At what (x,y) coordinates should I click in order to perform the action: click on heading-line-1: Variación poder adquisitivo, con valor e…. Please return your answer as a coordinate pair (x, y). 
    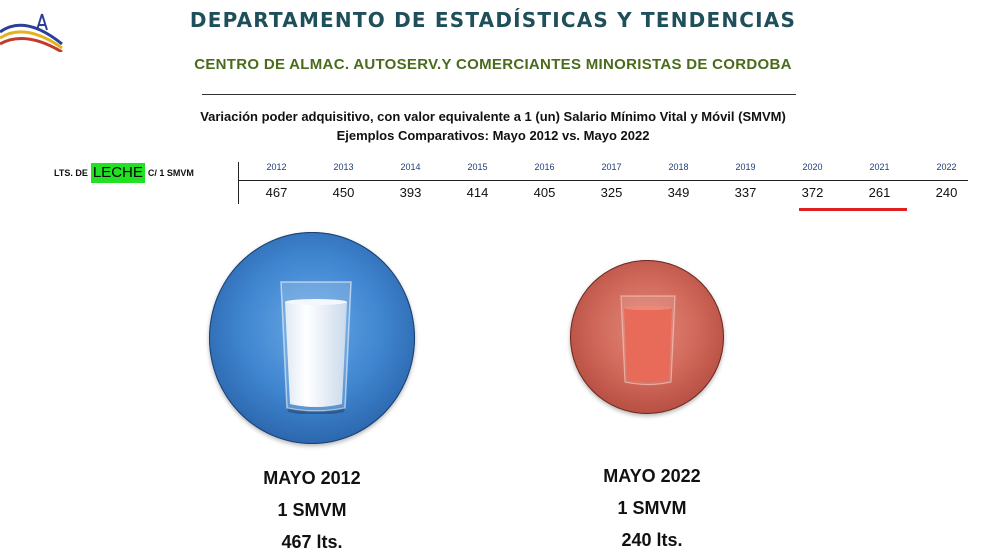
    Looking at the image, I should click on (493, 116).